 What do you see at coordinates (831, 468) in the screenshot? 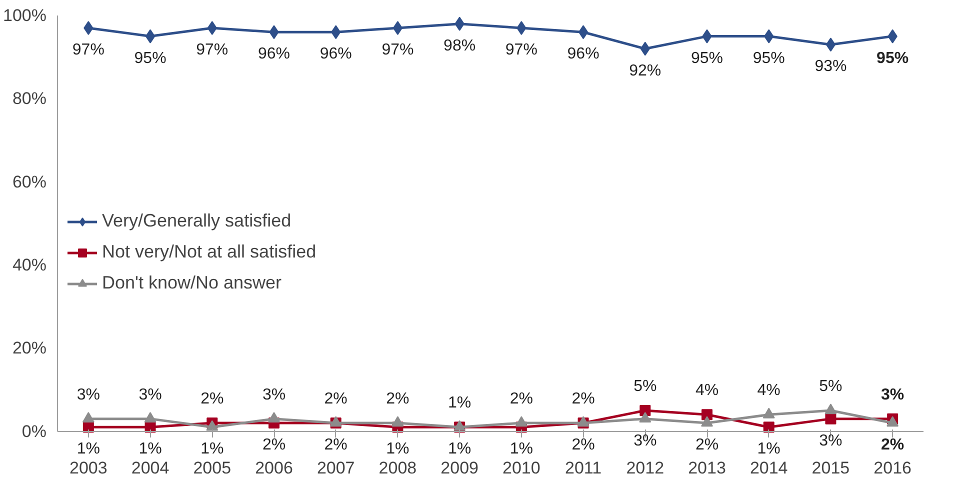
I see `x-tick-label: 2015` at bounding box center [831, 468].